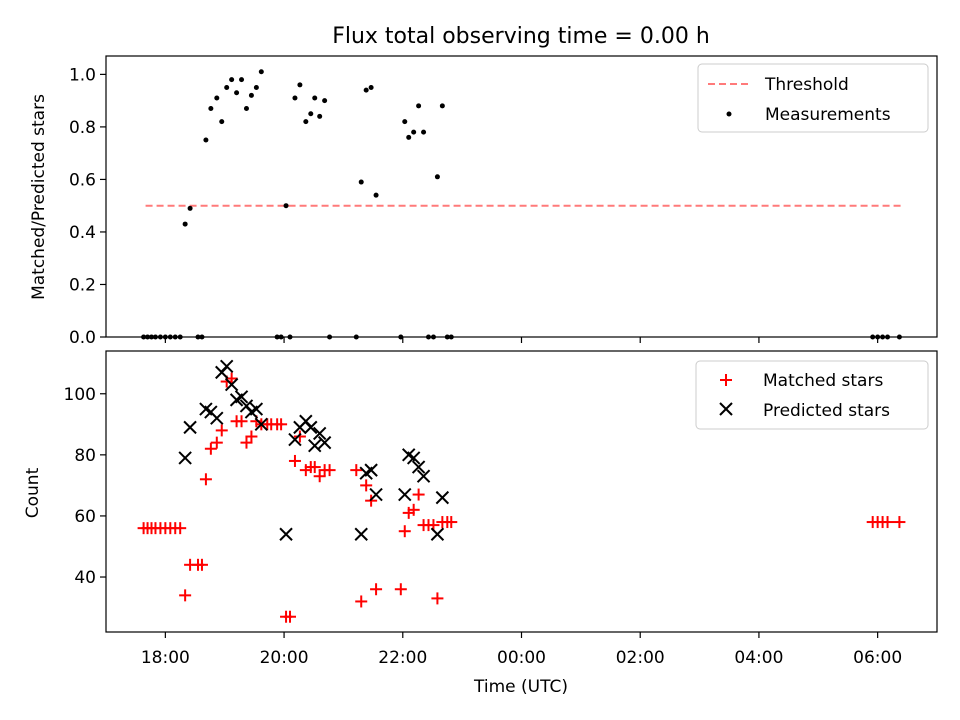 The image size is (960, 720). Describe the element at coordinates (521, 36) in the screenshot. I see `figure-title: Flux total observing time = 0.00 h` at that location.